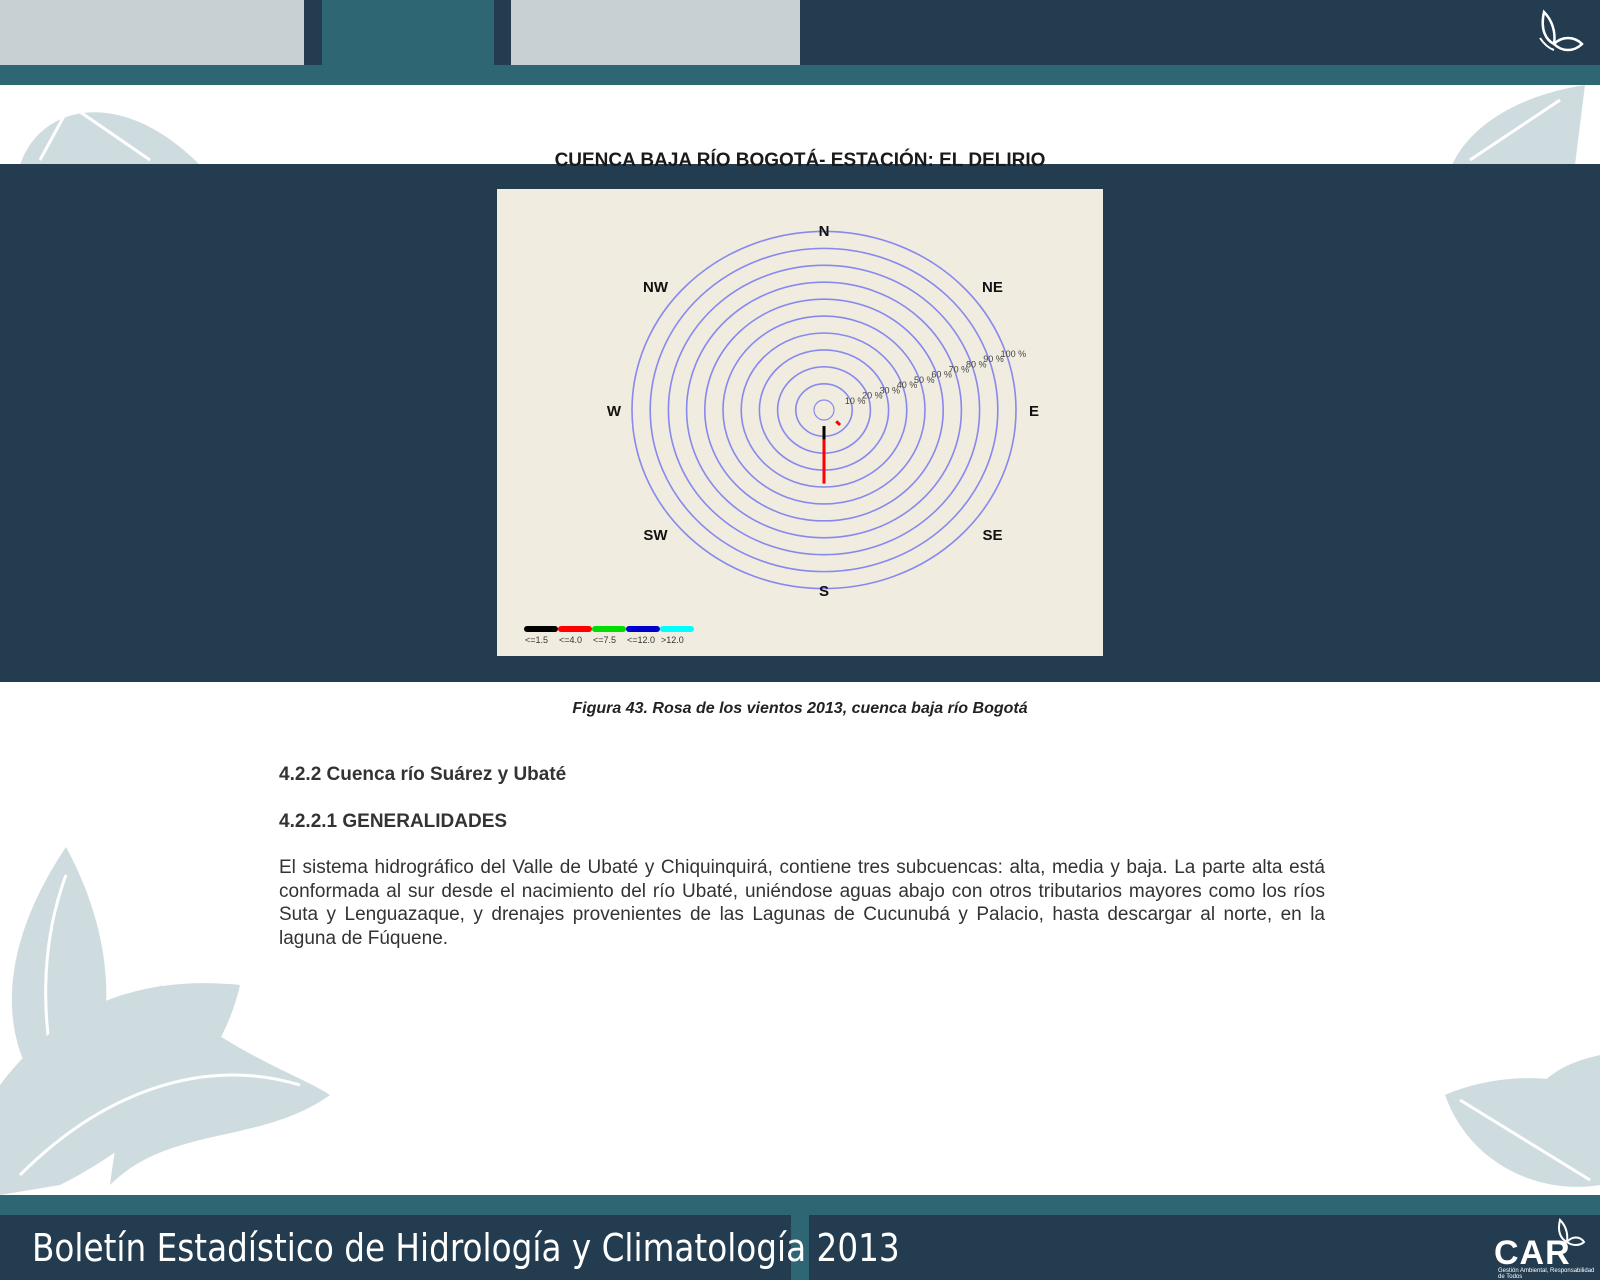 This screenshot has height=1280, width=1600. What do you see at coordinates (800, 75) in the screenshot?
I see `header-stripe` at bounding box center [800, 75].